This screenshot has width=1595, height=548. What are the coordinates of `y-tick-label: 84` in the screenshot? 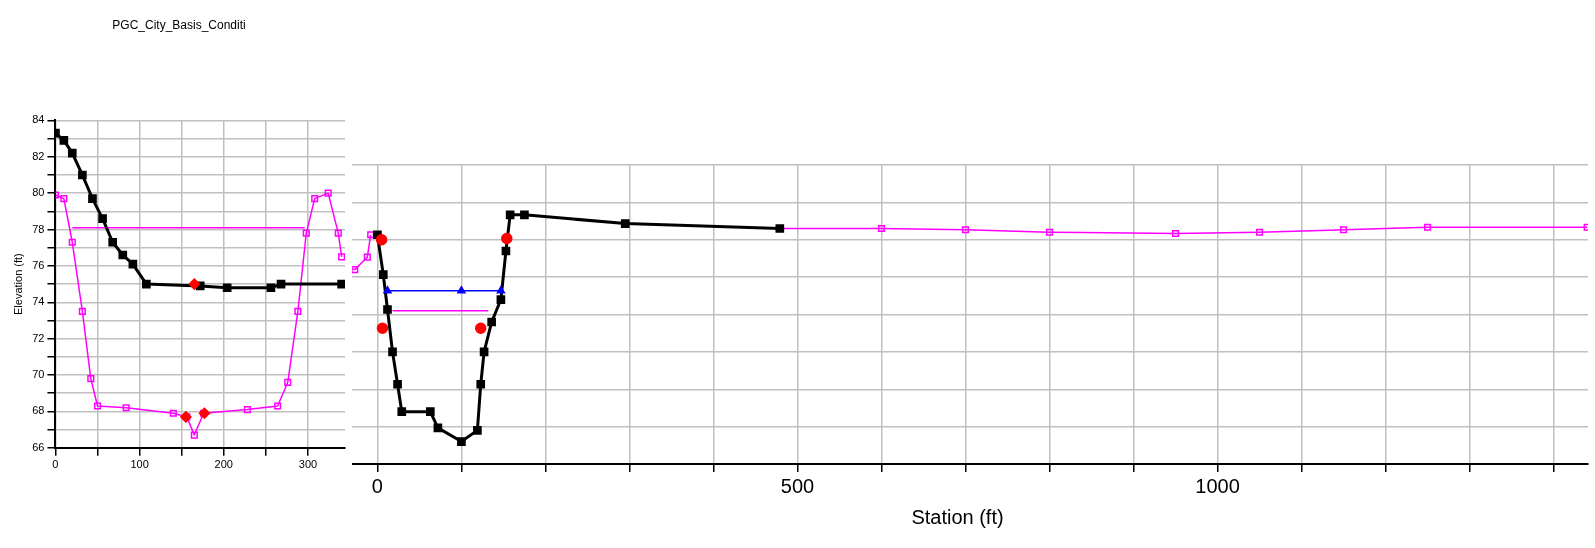 It's located at (38, 119).